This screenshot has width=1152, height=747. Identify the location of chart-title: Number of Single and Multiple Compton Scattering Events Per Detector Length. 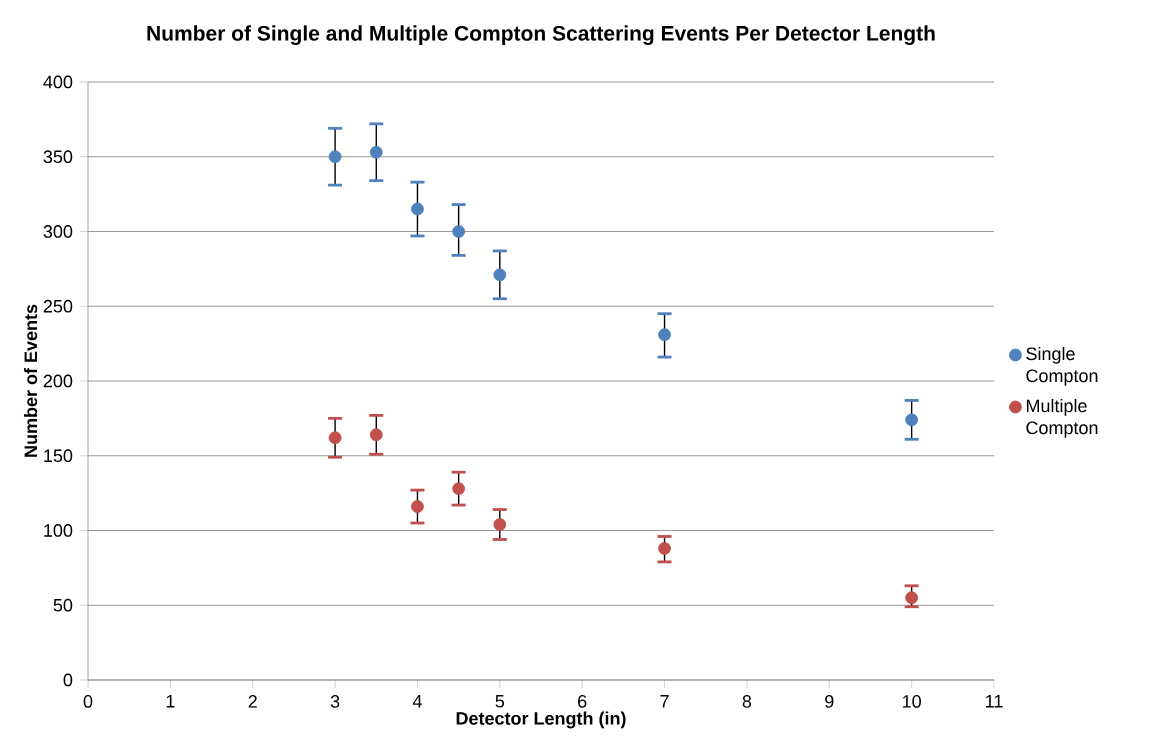
(541, 35).